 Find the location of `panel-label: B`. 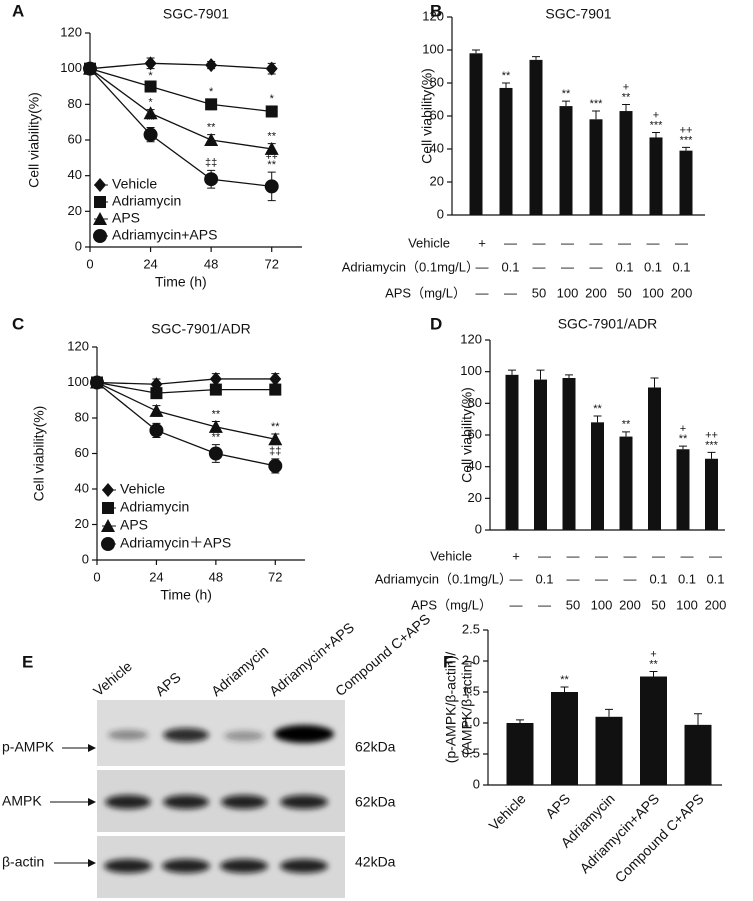

panel-label: B is located at coordinates (436, 10).